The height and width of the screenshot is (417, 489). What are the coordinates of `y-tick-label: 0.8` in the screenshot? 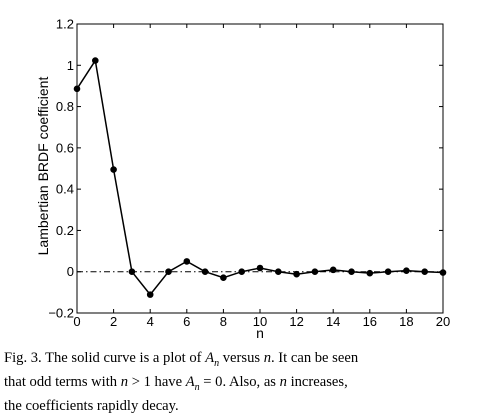 It's located at (65, 106).